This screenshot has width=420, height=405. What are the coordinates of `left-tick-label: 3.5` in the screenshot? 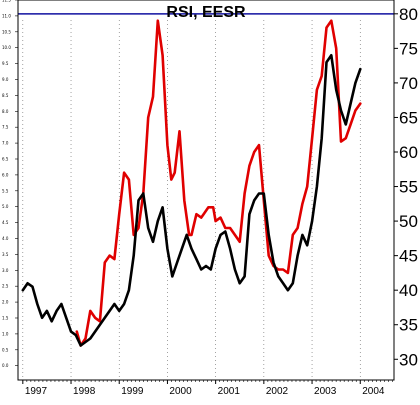 It's located at (5, 254).